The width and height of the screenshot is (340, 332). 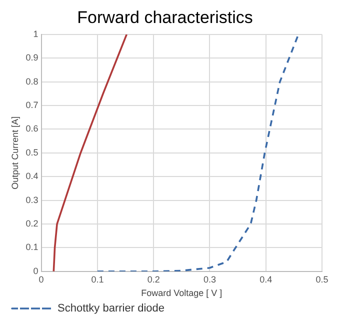 What do you see at coordinates (153, 279) in the screenshot?
I see `x-tick-label: 0.2` at bounding box center [153, 279].